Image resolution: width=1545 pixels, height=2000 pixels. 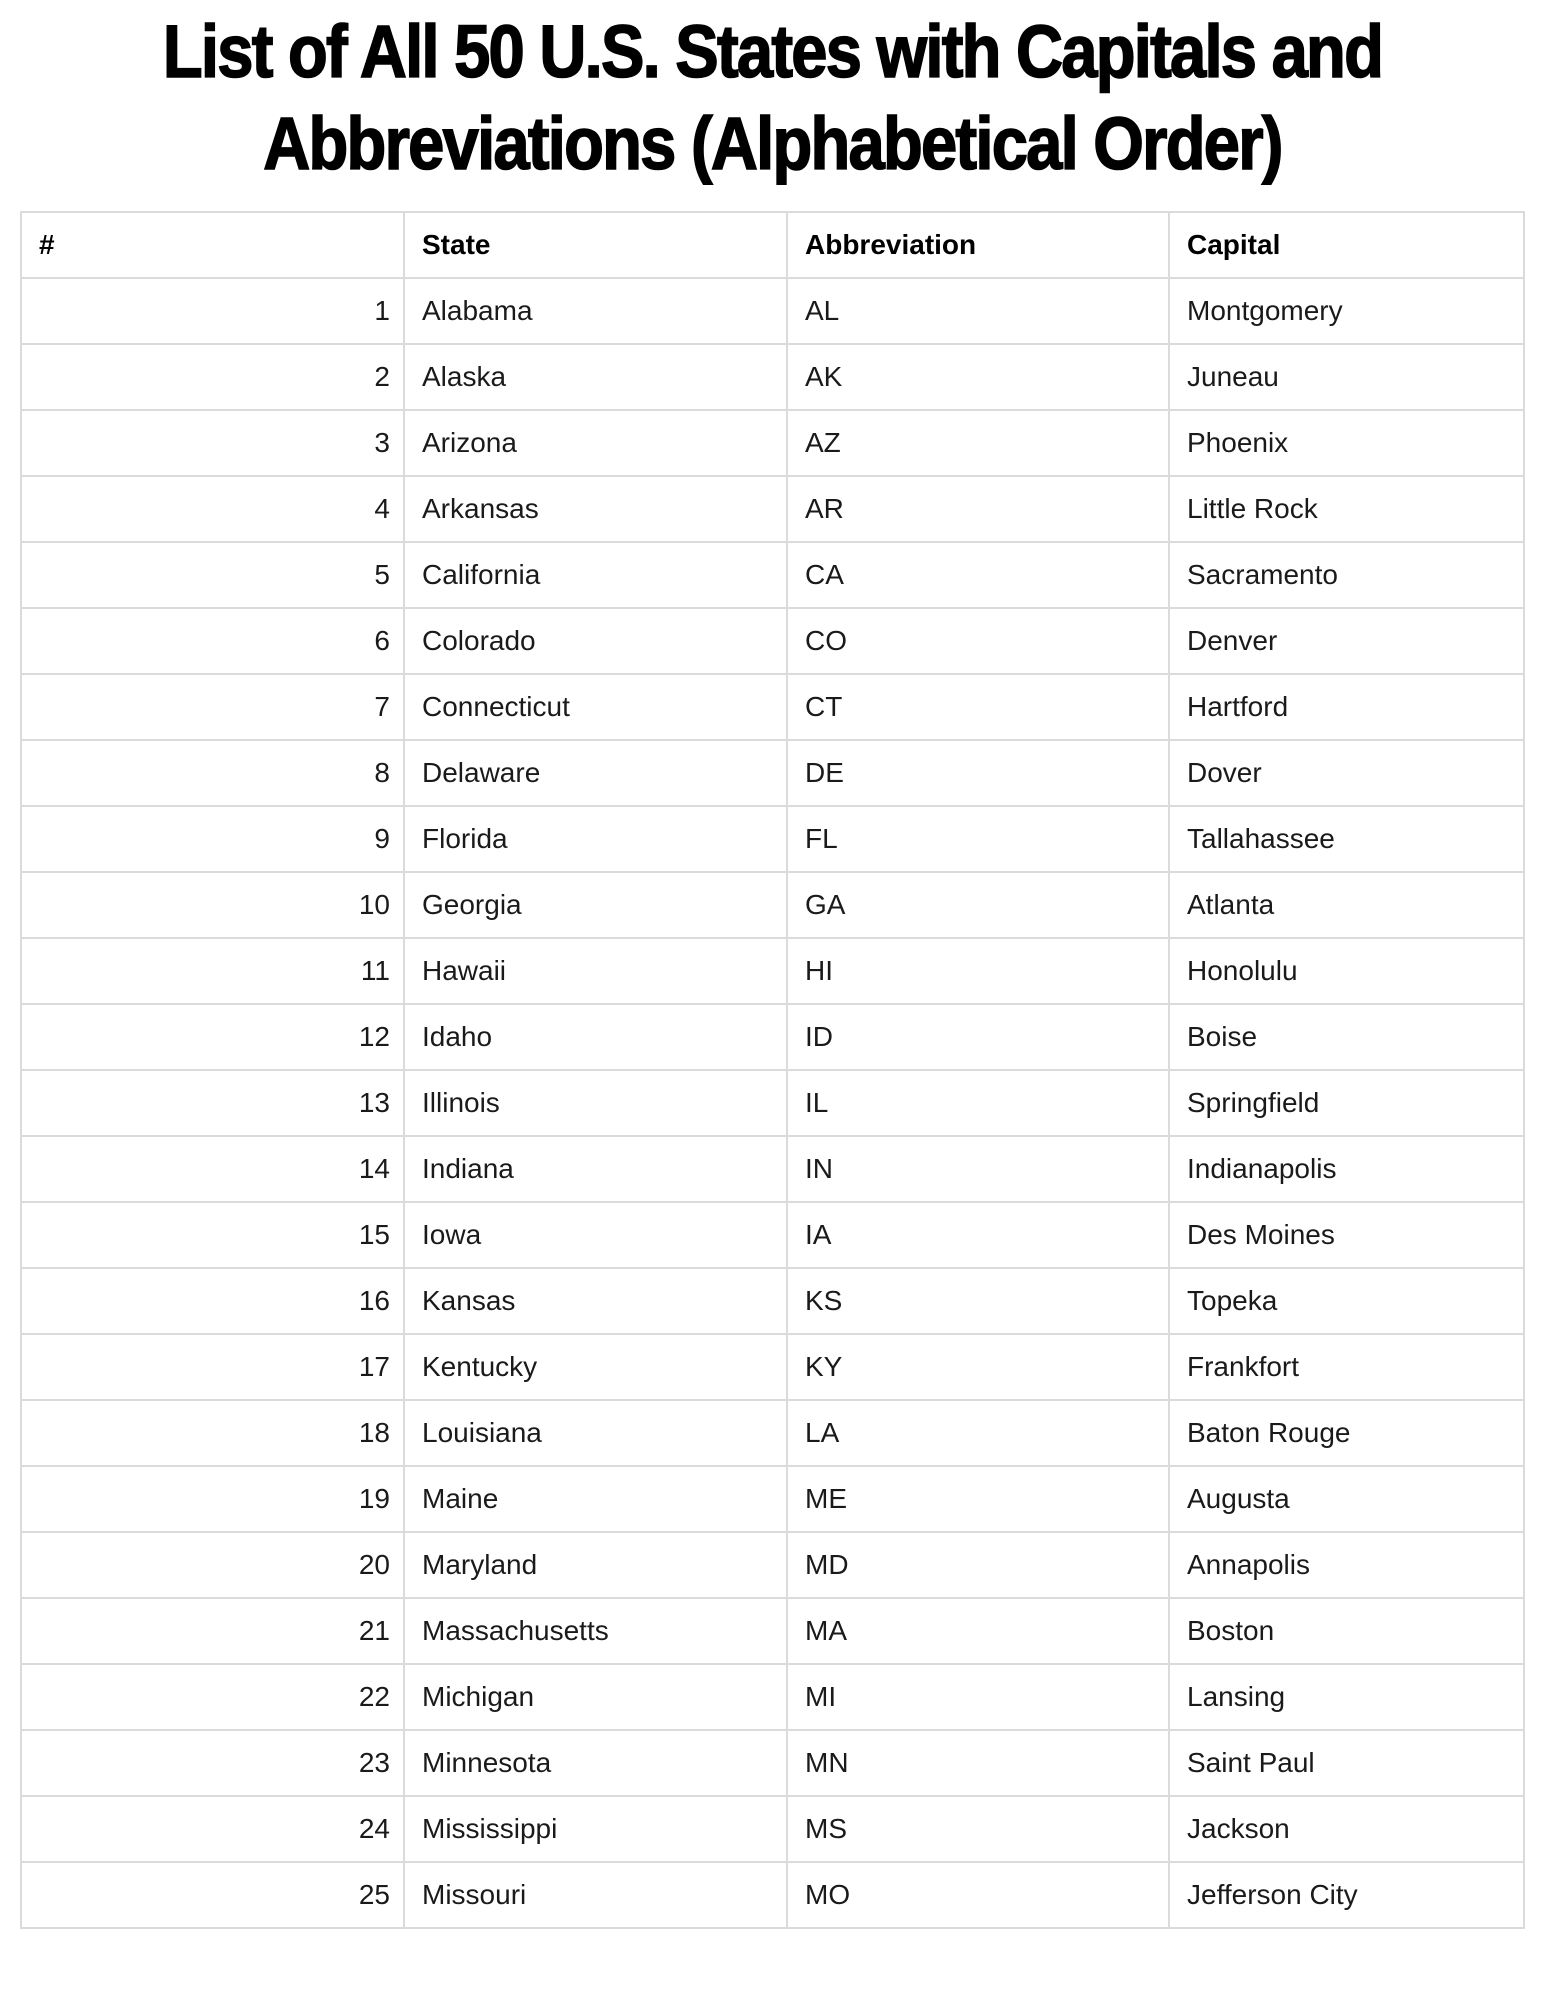 I want to click on row-number-cell: 7, so click(x=212, y=707).